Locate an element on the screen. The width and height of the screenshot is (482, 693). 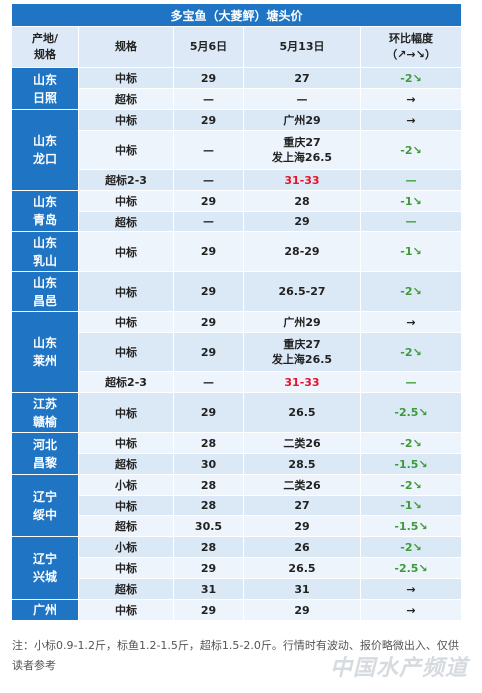
table-row: 山东 龙口 中标 29 广州29 → is located at coordinates (237, 150).